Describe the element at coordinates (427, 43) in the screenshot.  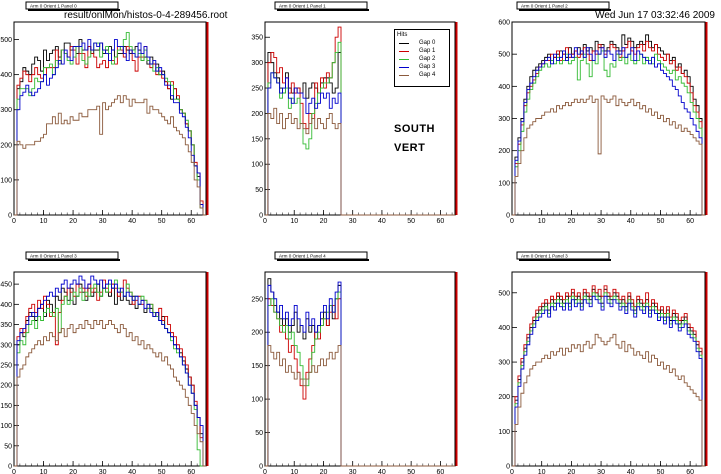
I see `legend-label: Gap 0` at that location.